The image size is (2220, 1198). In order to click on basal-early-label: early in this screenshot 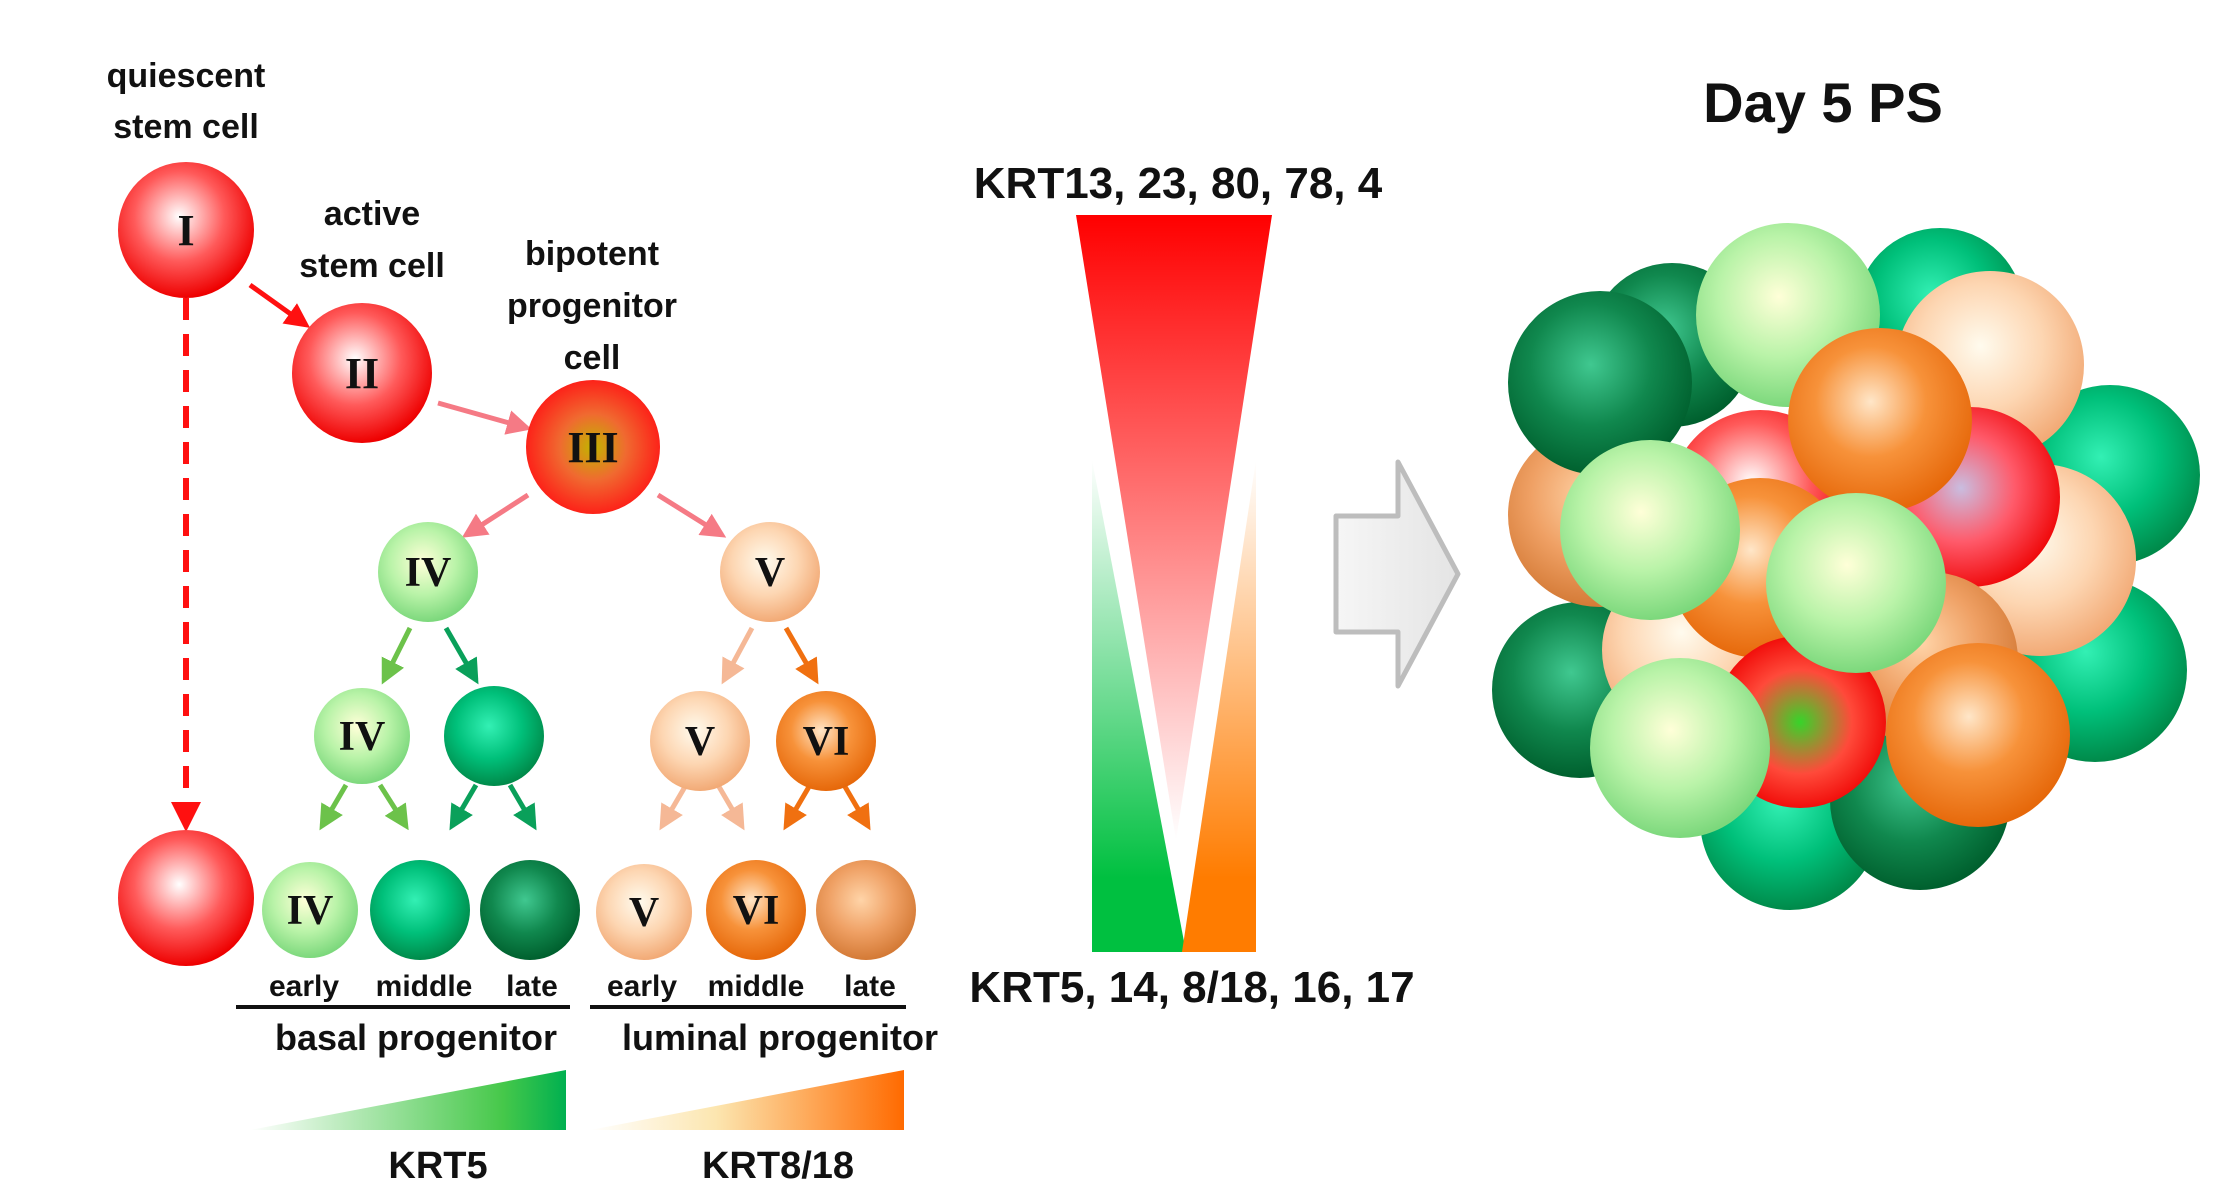, I will do `click(304, 986)`.